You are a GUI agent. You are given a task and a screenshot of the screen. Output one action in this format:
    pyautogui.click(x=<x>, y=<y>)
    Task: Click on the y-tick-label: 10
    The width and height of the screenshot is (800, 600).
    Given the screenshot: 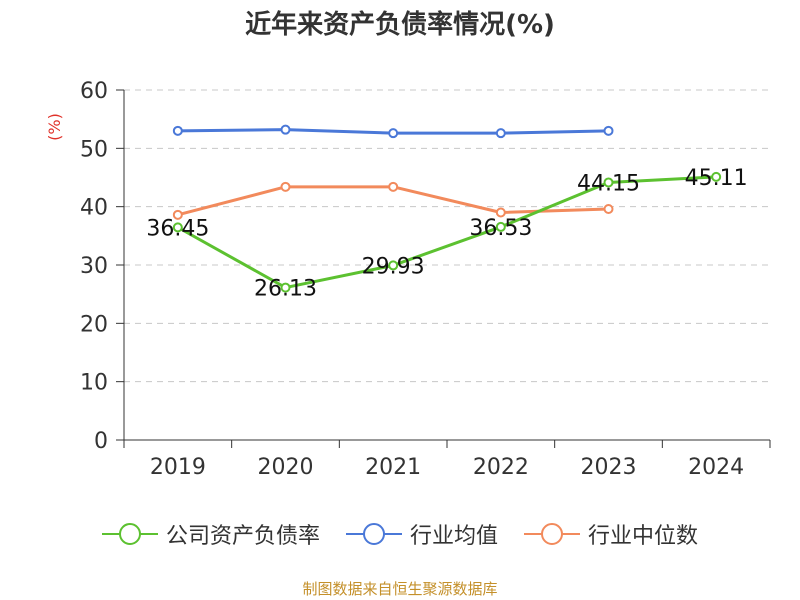 What is the action you would take?
    pyautogui.click(x=94, y=383)
    